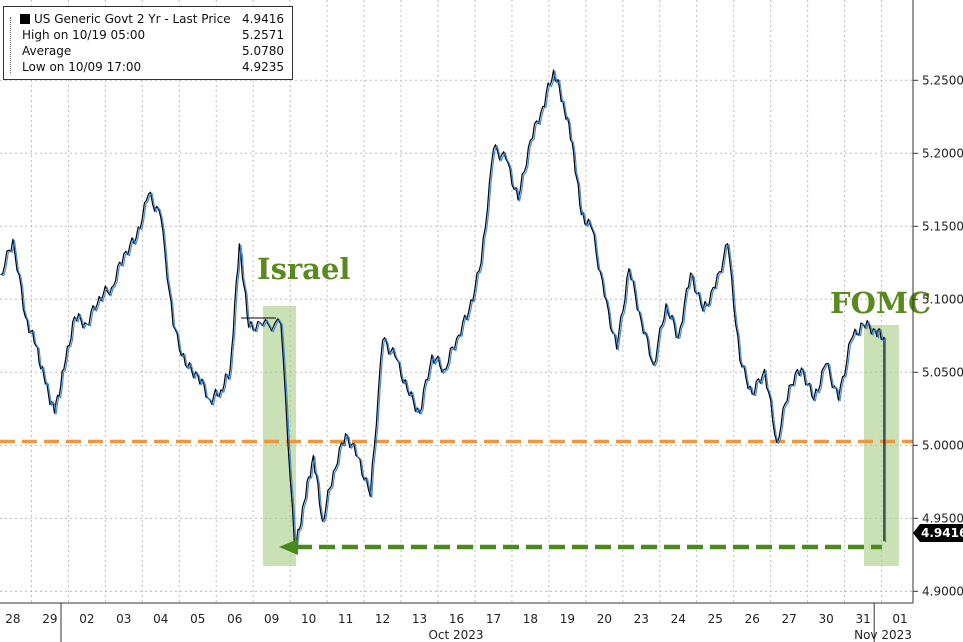  Describe the element at coordinates (456, 619) in the screenshot. I see `x-tick-label: 16` at that location.